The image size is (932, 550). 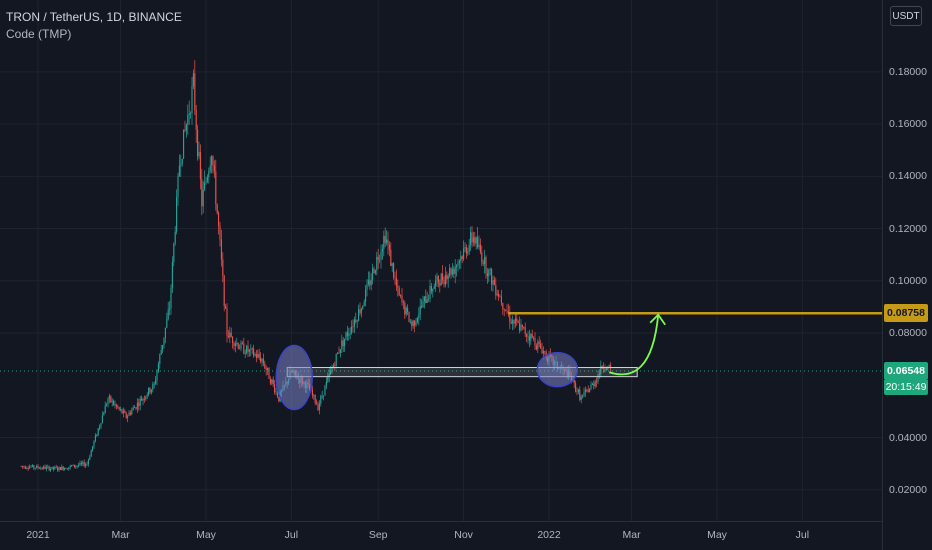 I want to click on time-tick-label: Mar, so click(x=631, y=535).